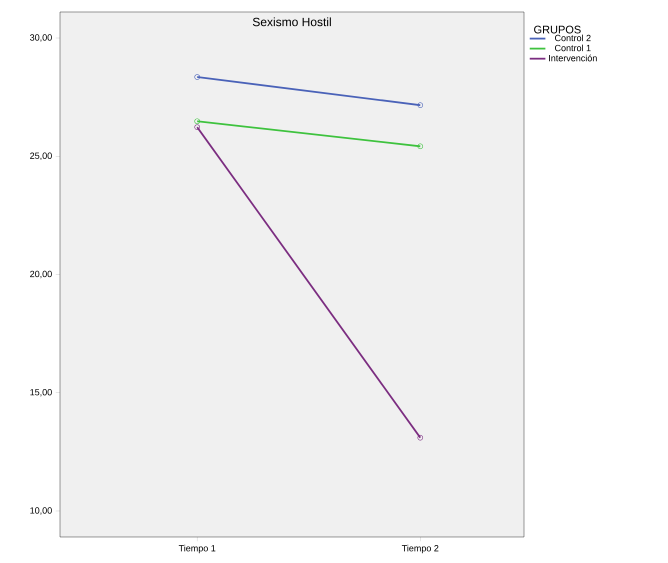 This screenshot has height=563, width=668. What do you see at coordinates (573, 58) in the screenshot?
I see `legend-label: Intervención` at bounding box center [573, 58].